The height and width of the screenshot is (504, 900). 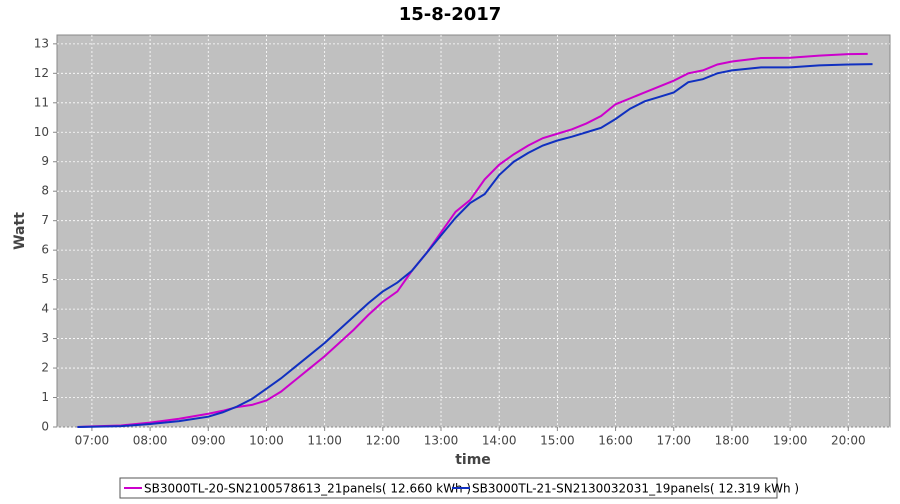 What do you see at coordinates (673, 441) in the screenshot?
I see `x-tick-label: 17:00` at bounding box center [673, 441].